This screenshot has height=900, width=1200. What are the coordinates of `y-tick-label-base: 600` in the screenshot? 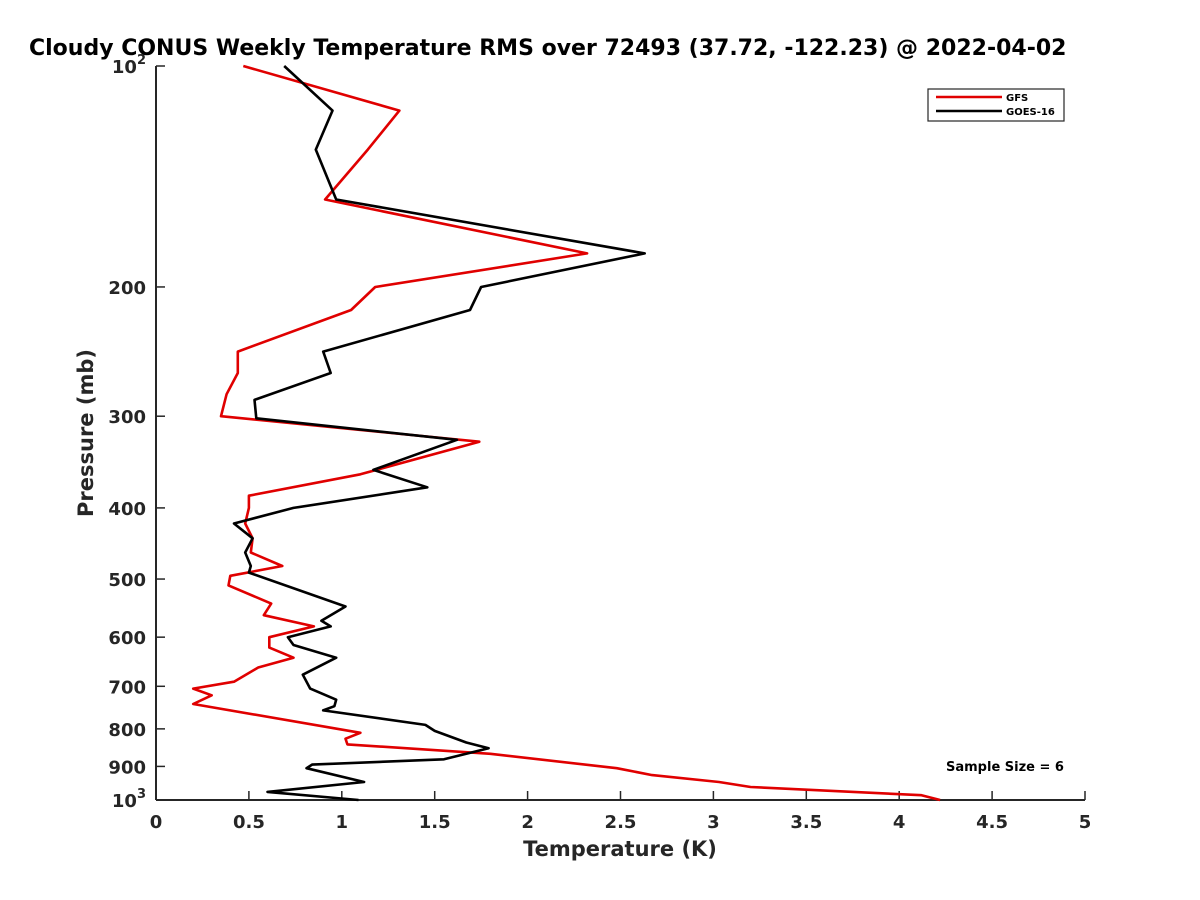 It's located at (127, 638).